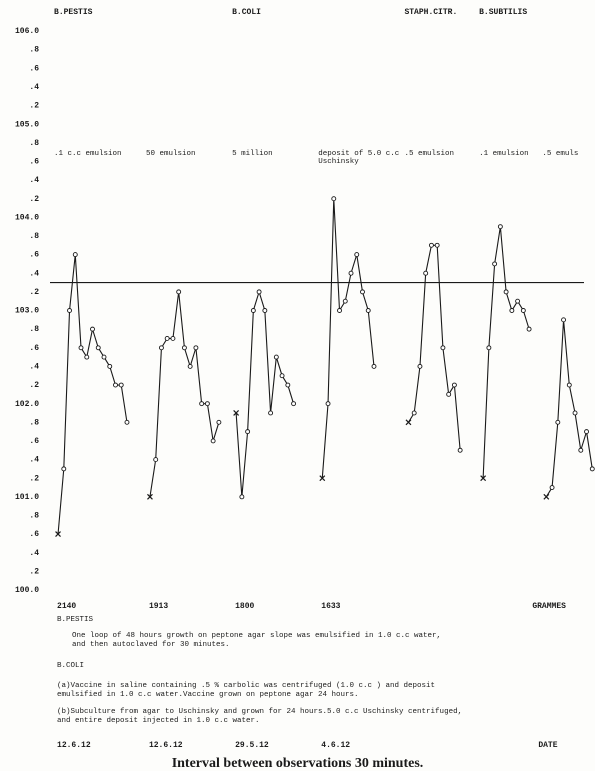 Image resolution: width=595 pixels, height=771 pixels. Describe the element at coordinates (430, 12) in the screenshot. I see `organism-label: STAPH.CITR.` at that location.